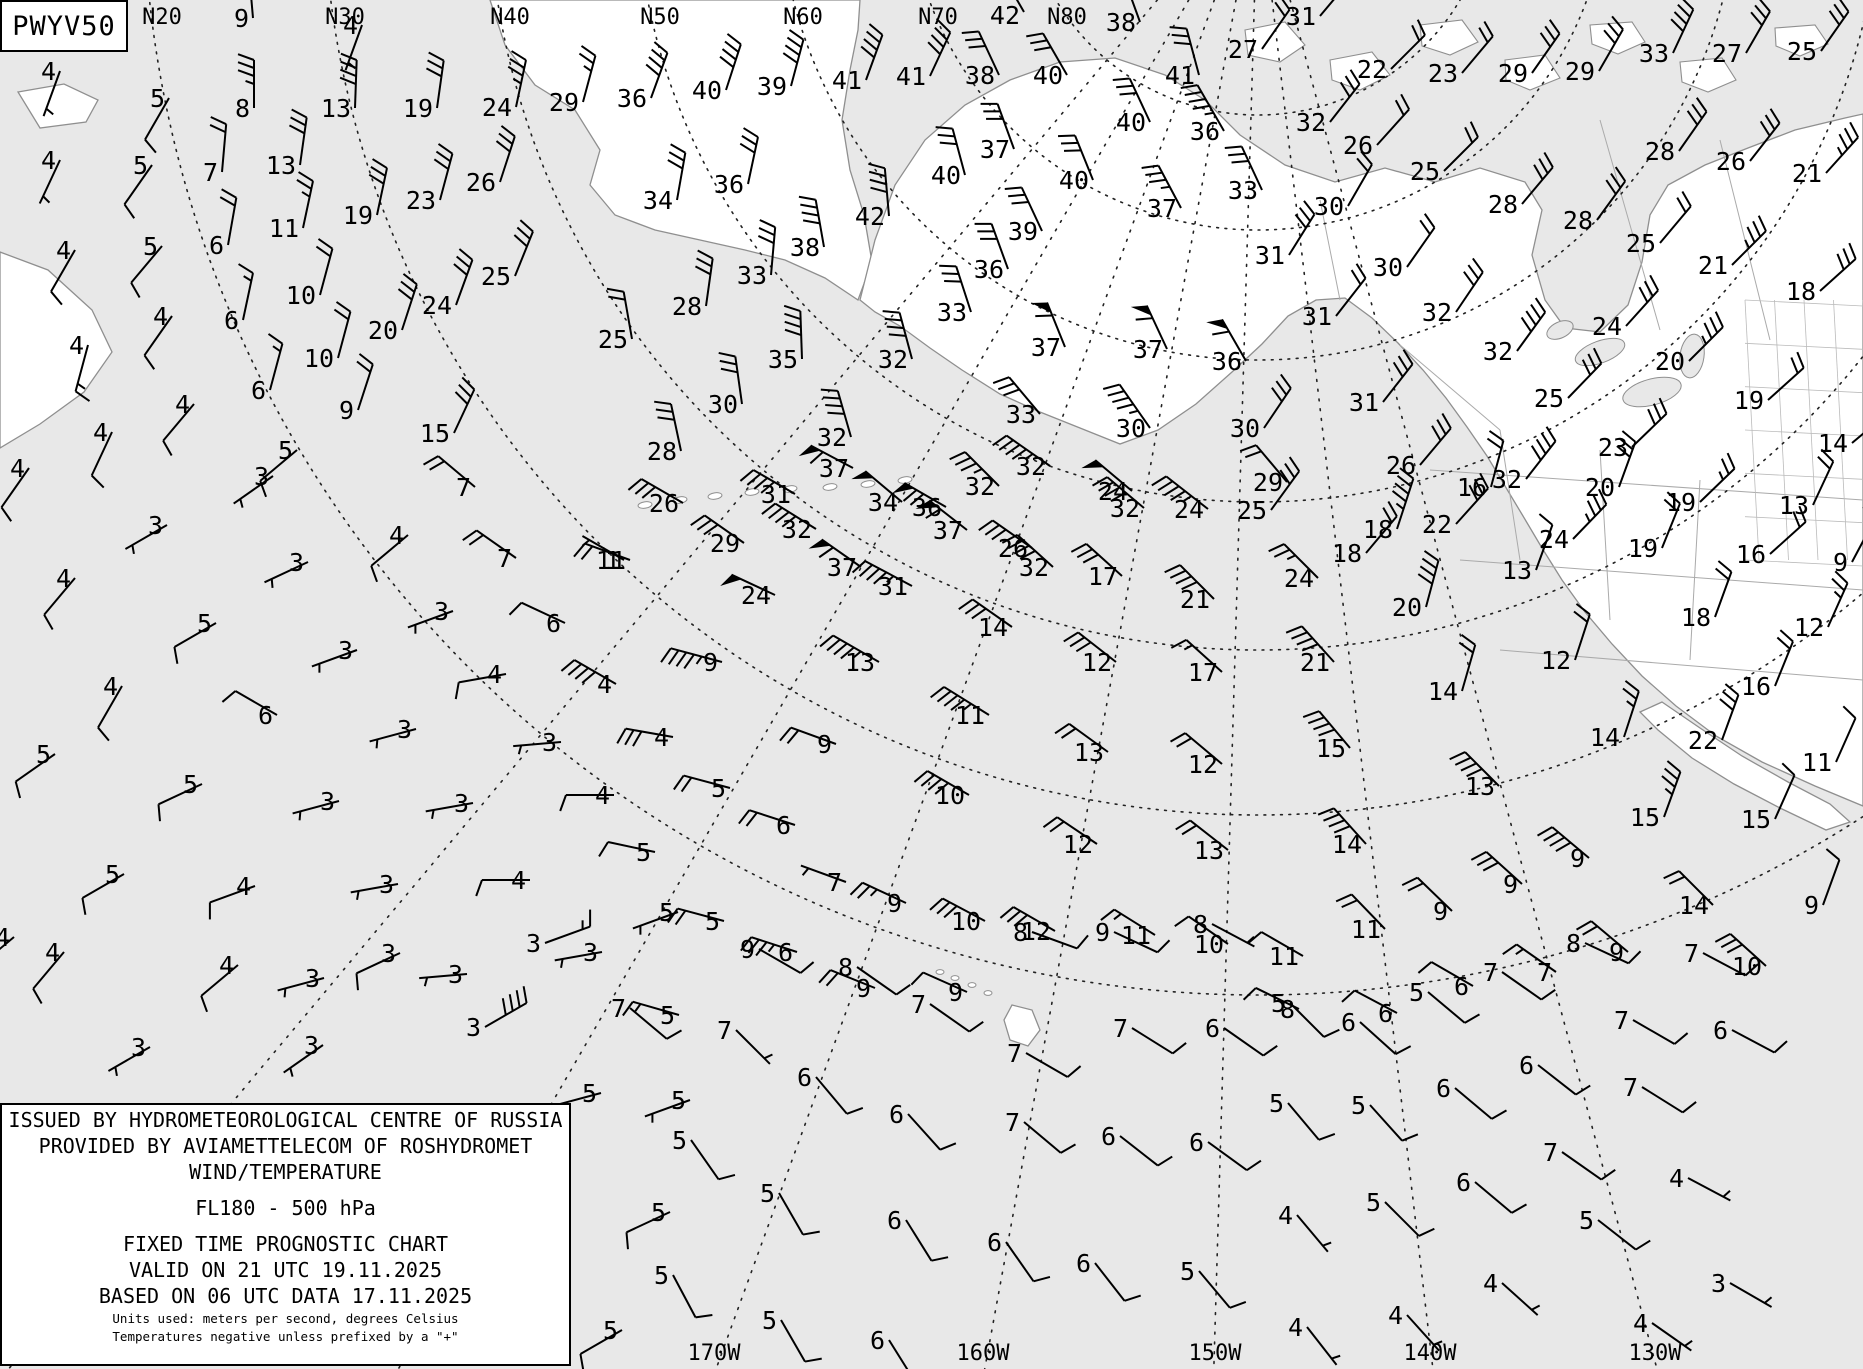 The width and height of the screenshot is (1863, 1369). What do you see at coordinates (345, 17) in the screenshot?
I see `latitude-label: N30` at bounding box center [345, 17].